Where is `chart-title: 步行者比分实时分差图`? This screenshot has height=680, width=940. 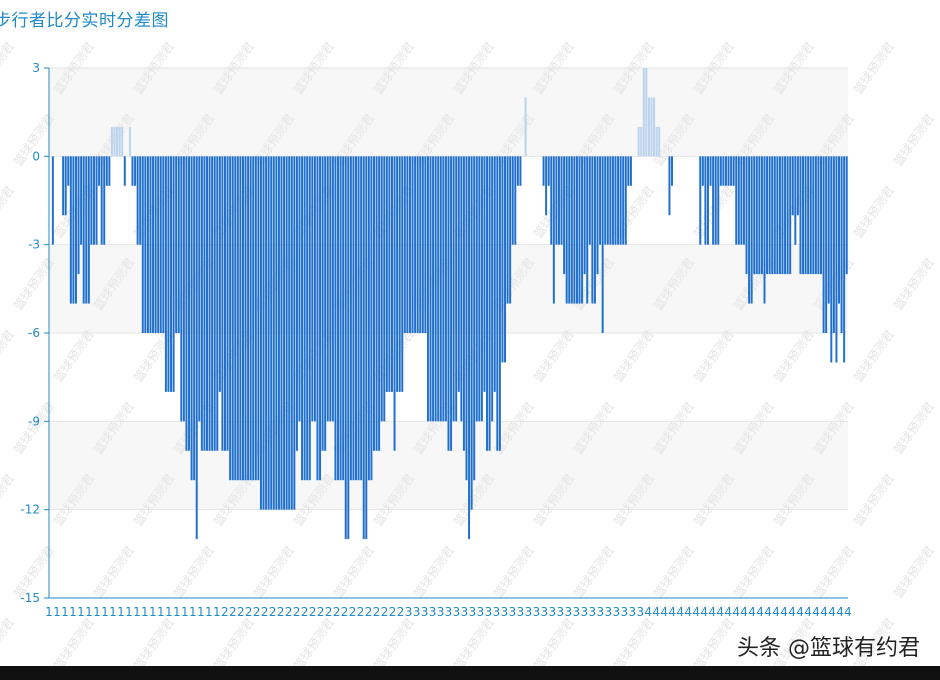
chart-title: 步行者比分实时分差图 is located at coordinates (84, 21).